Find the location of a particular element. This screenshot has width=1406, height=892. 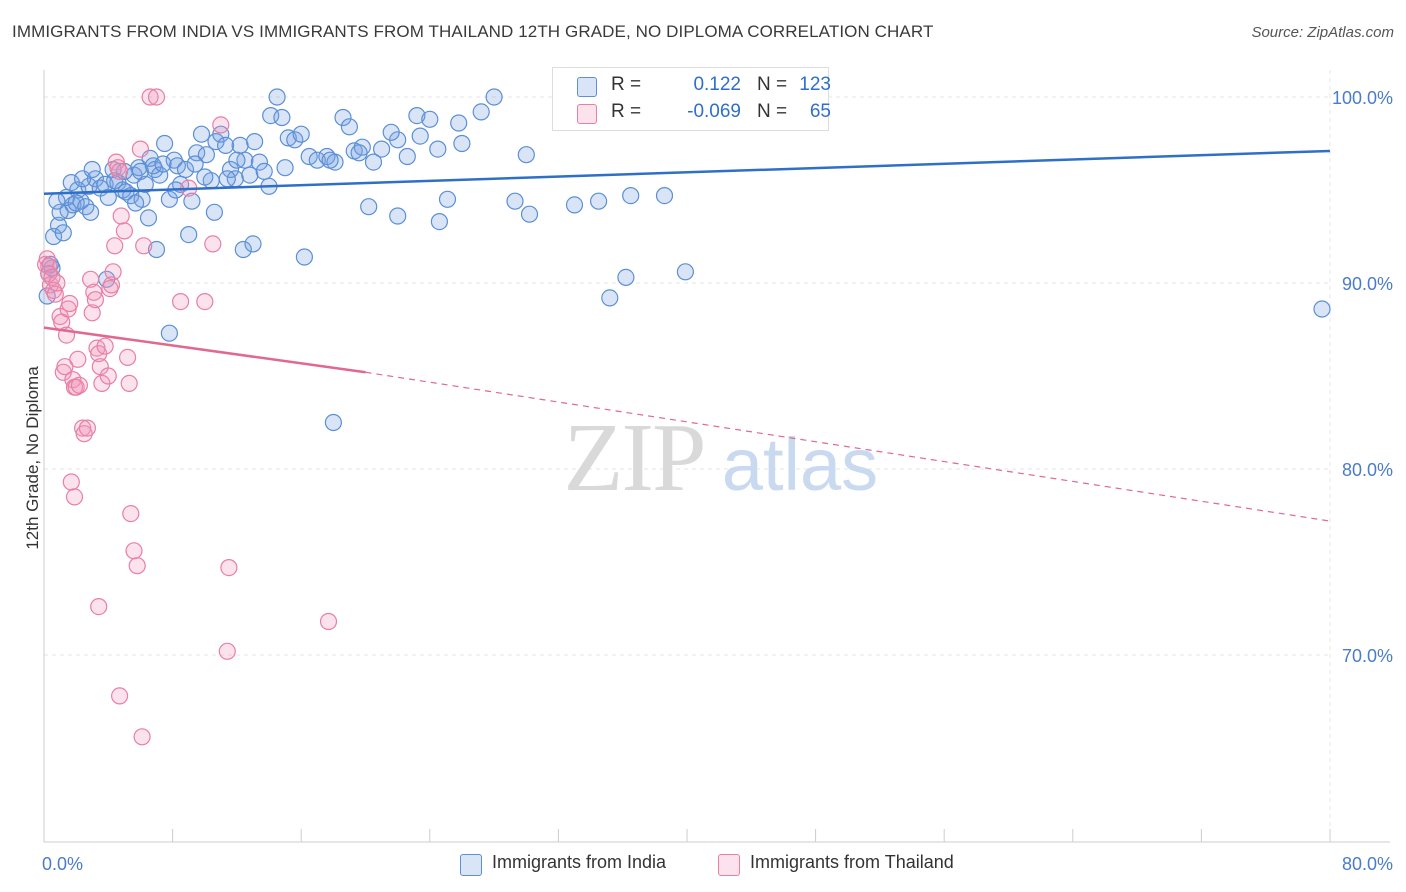

y-tick-labels: 70.0% 80.0% 90.0% 100.0% is located at coordinates (1362, 377).